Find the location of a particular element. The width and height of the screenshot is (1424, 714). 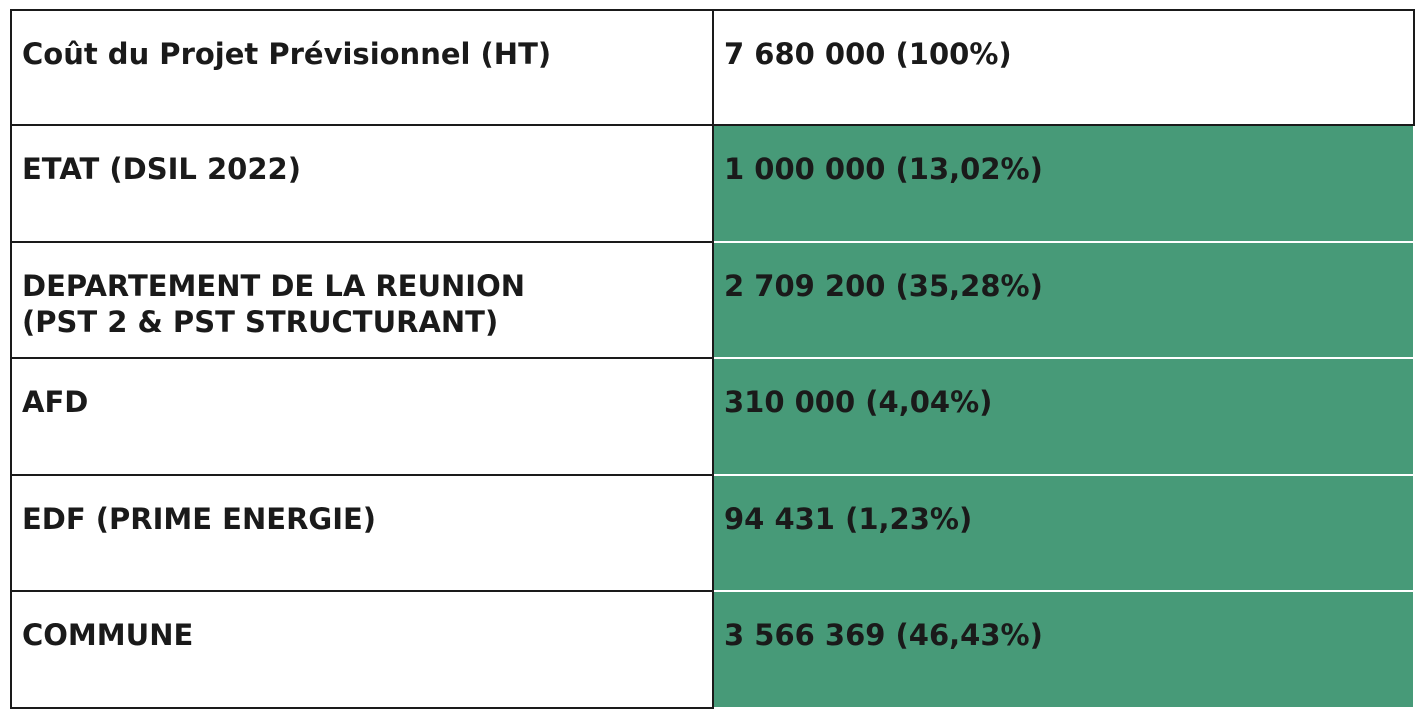

total-cost-value-text: 7 680 000 (100%) is located at coordinates (868, 54).